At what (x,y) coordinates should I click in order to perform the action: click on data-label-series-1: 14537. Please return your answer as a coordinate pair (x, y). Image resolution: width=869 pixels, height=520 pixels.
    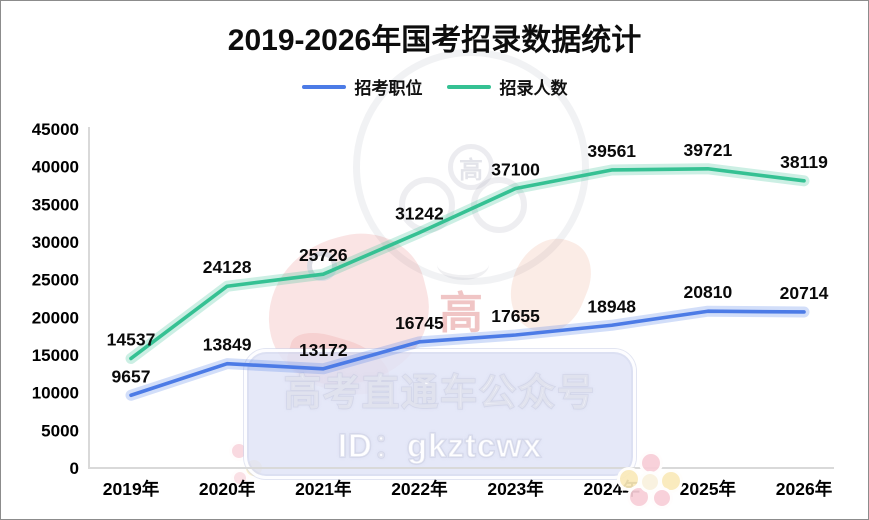
    Looking at the image, I should click on (131, 339).